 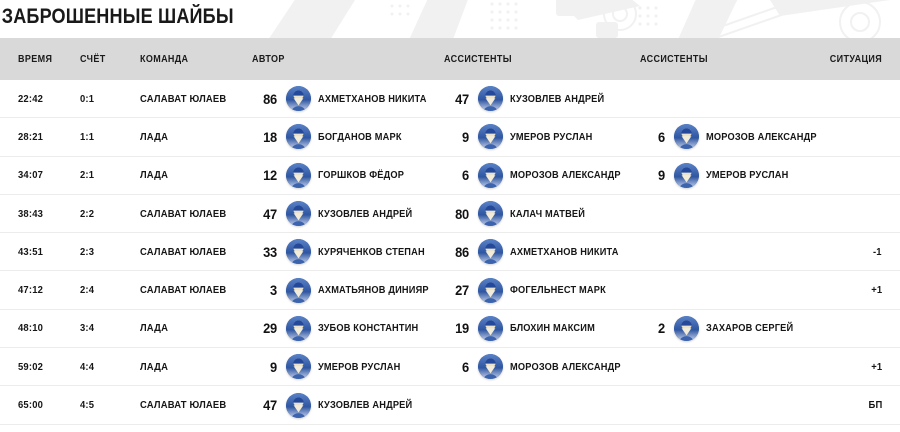 I want to click on cell-time: 28:21, so click(x=31, y=136).